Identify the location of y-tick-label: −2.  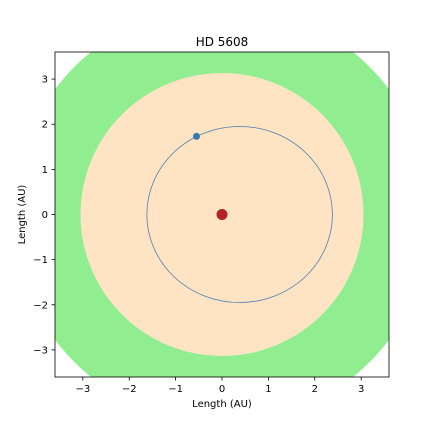
(40, 305).